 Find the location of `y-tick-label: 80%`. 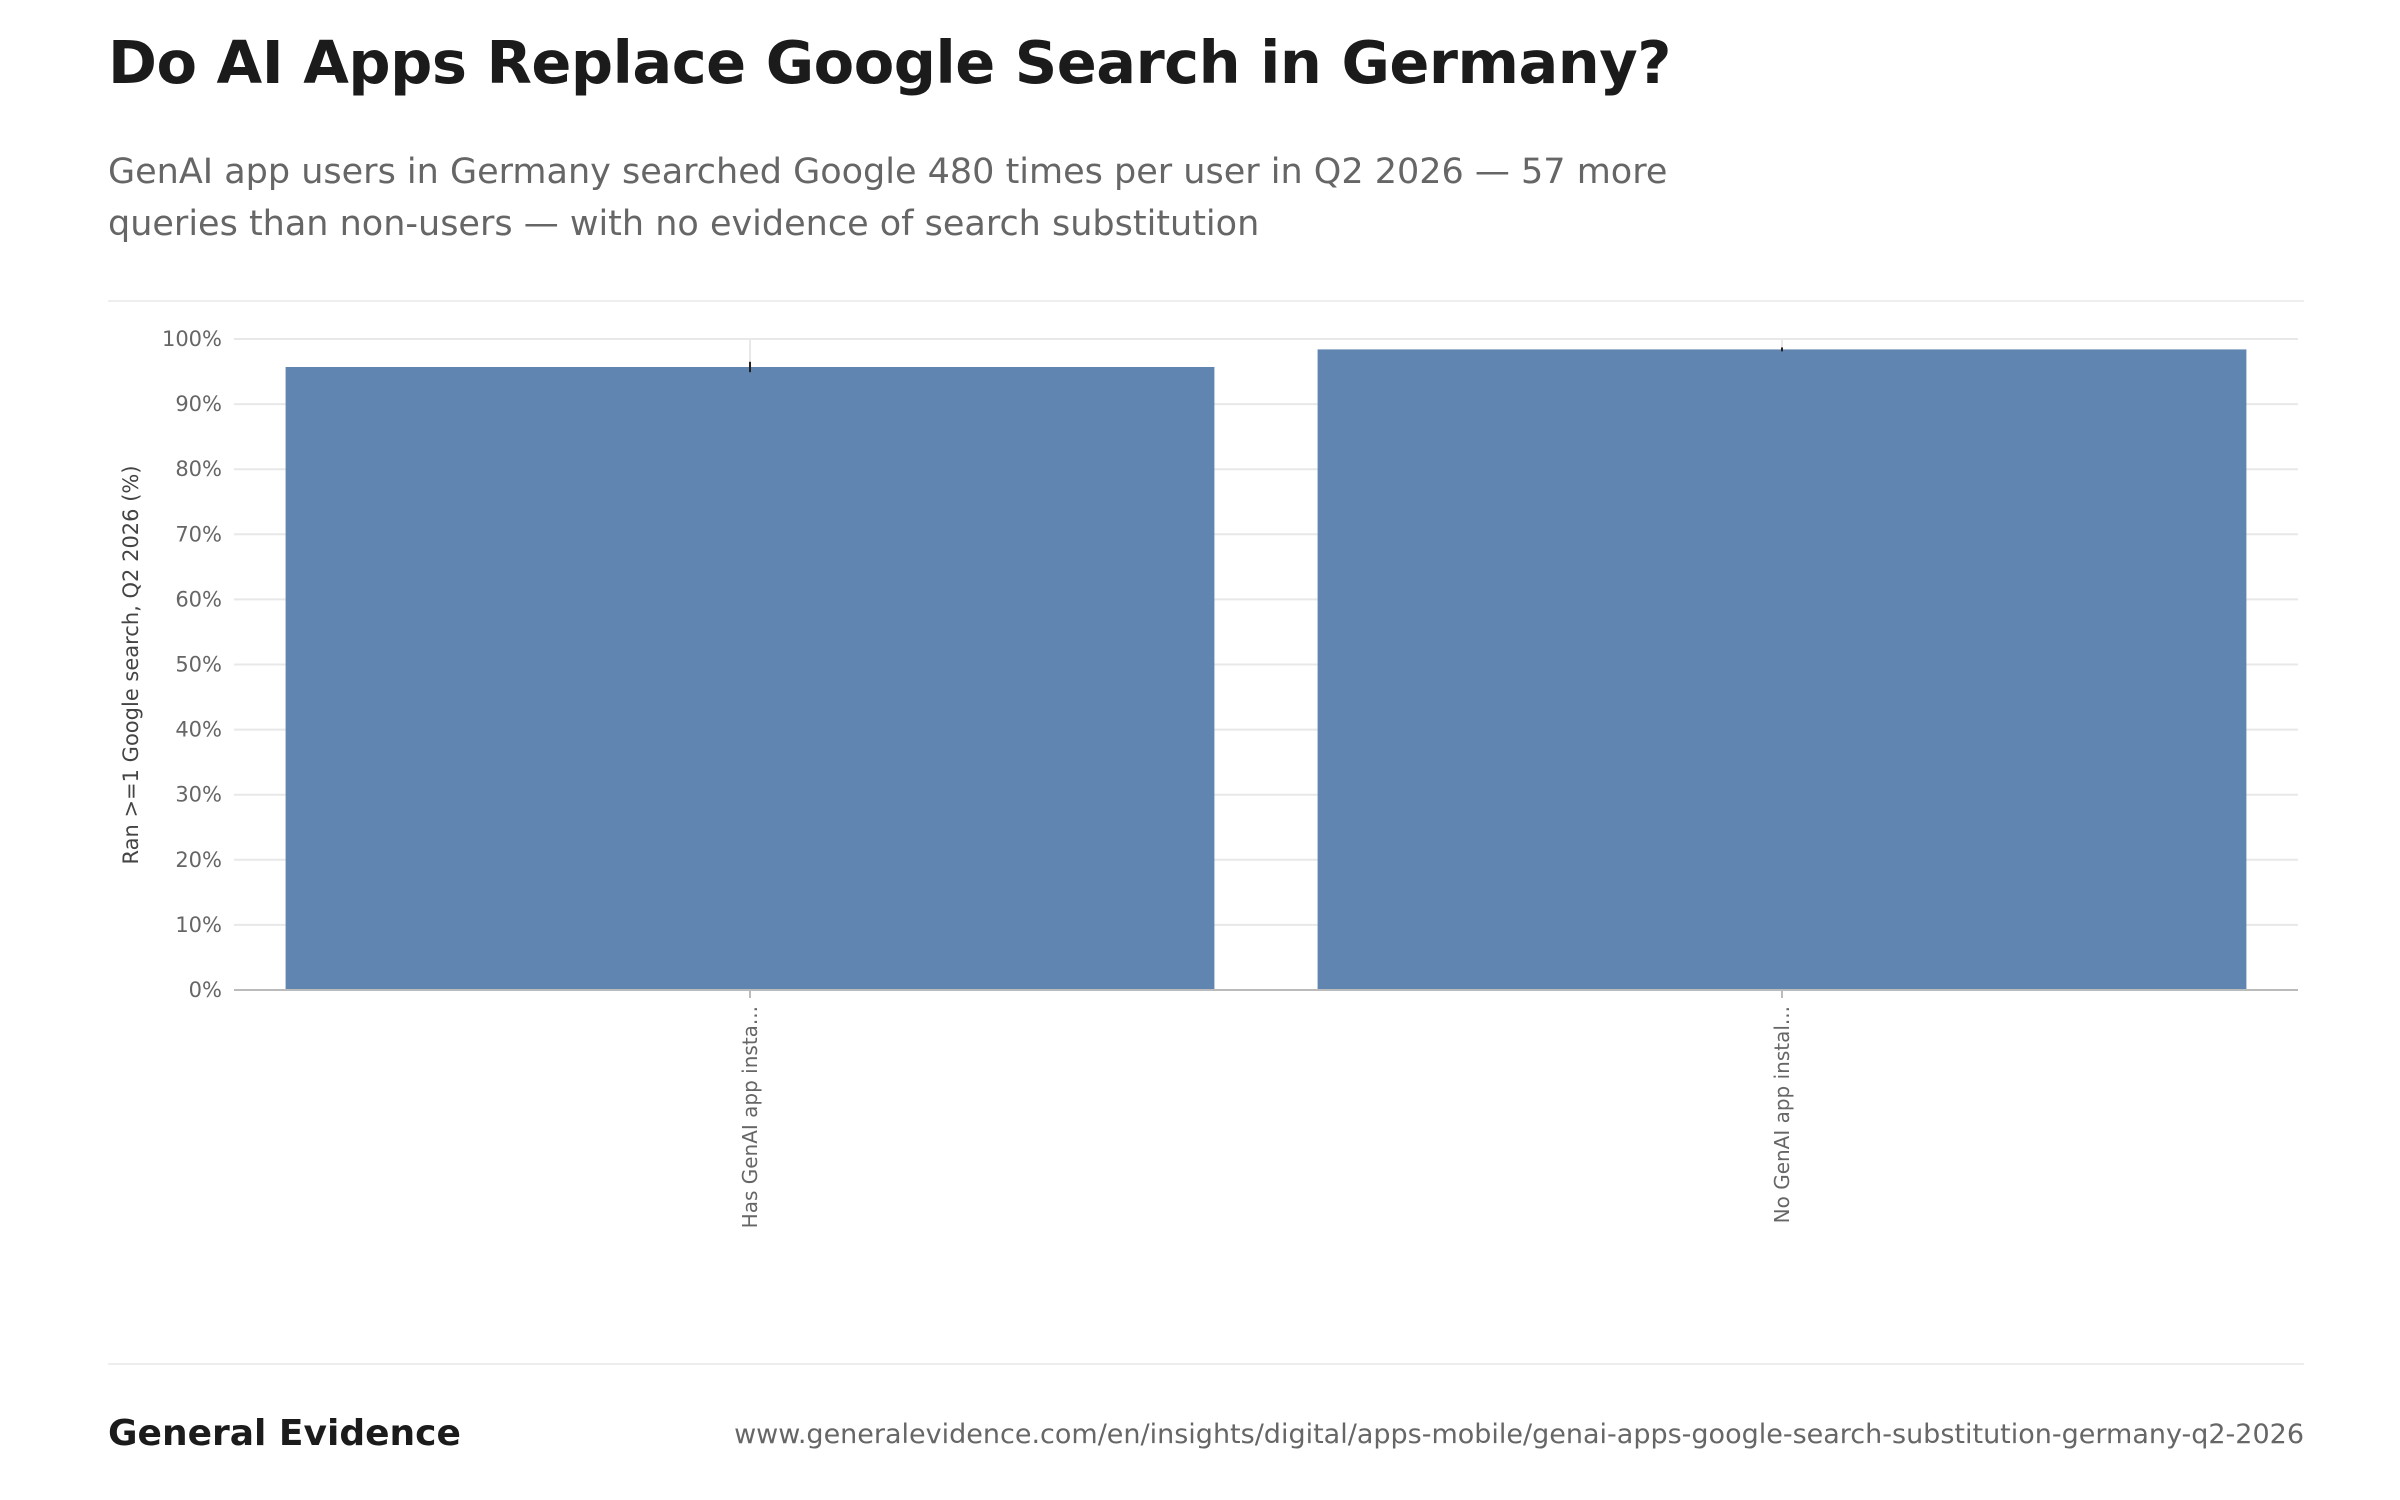

y-tick-label: 80% is located at coordinates (198, 469).